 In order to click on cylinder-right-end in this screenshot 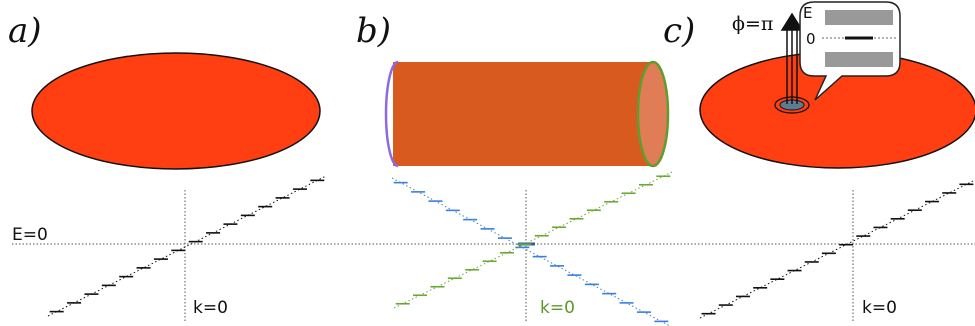, I will do `click(653, 114)`.